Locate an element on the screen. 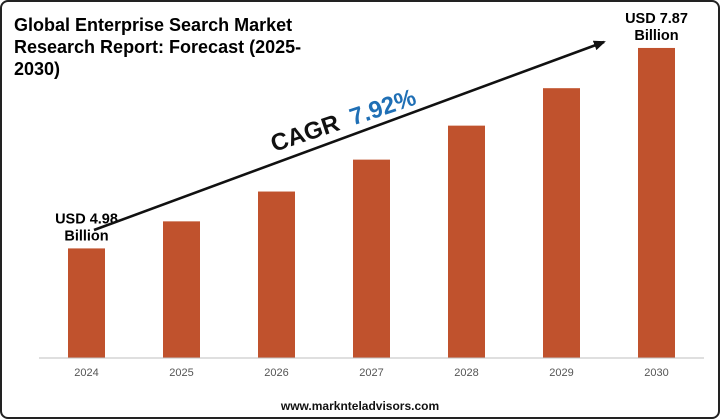  x-tick-label-2027: 2027 is located at coordinates (371, 373).